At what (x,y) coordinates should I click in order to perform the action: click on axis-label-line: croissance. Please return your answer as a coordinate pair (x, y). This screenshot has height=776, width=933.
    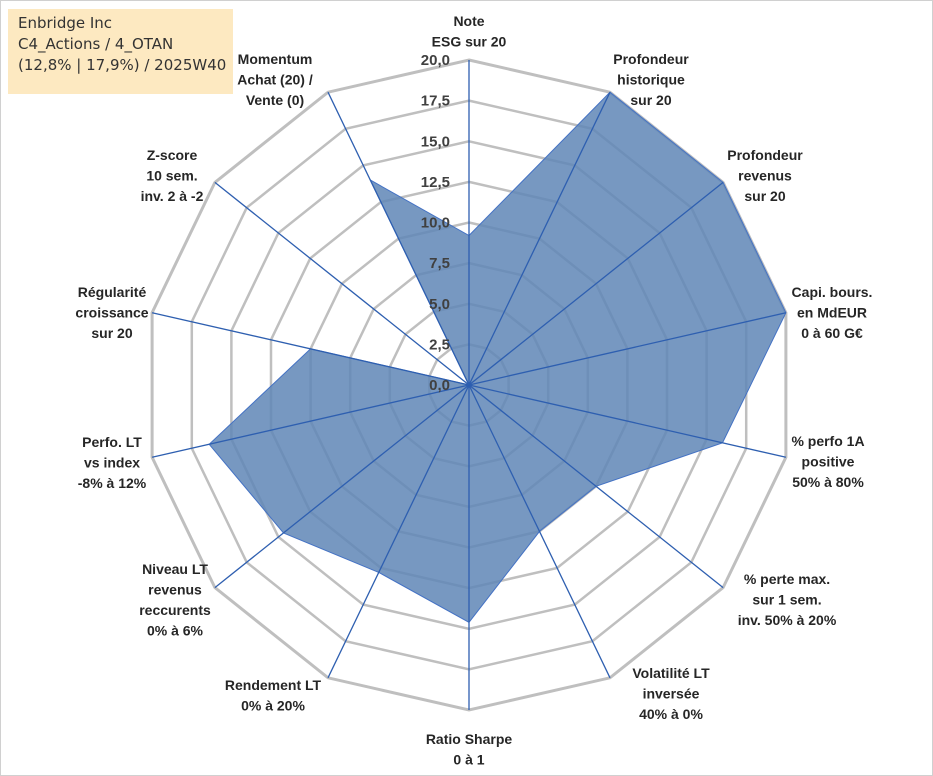
    Looking at the image, I should click on (111, 313).